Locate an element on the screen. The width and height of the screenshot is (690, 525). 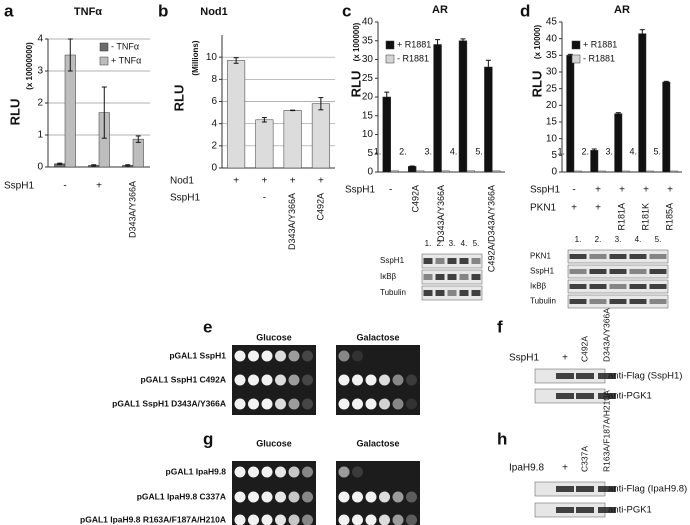
row-name: IpaH9.8 is located at coordinates (526, 468).